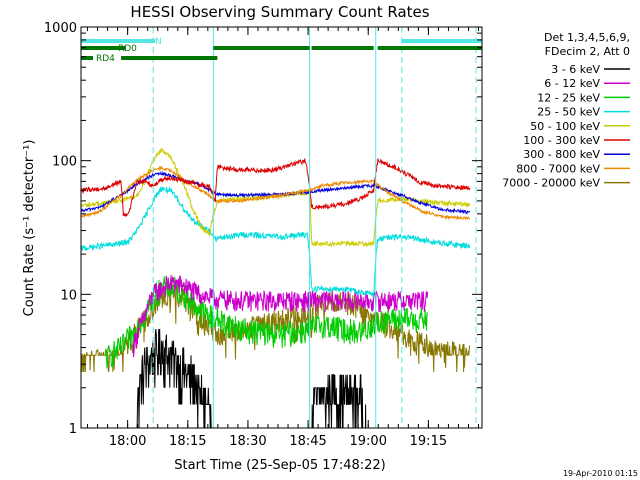 The image size is (640, 480). I want to click on legend-label: 12 - 25 keV, so click(568, 97).